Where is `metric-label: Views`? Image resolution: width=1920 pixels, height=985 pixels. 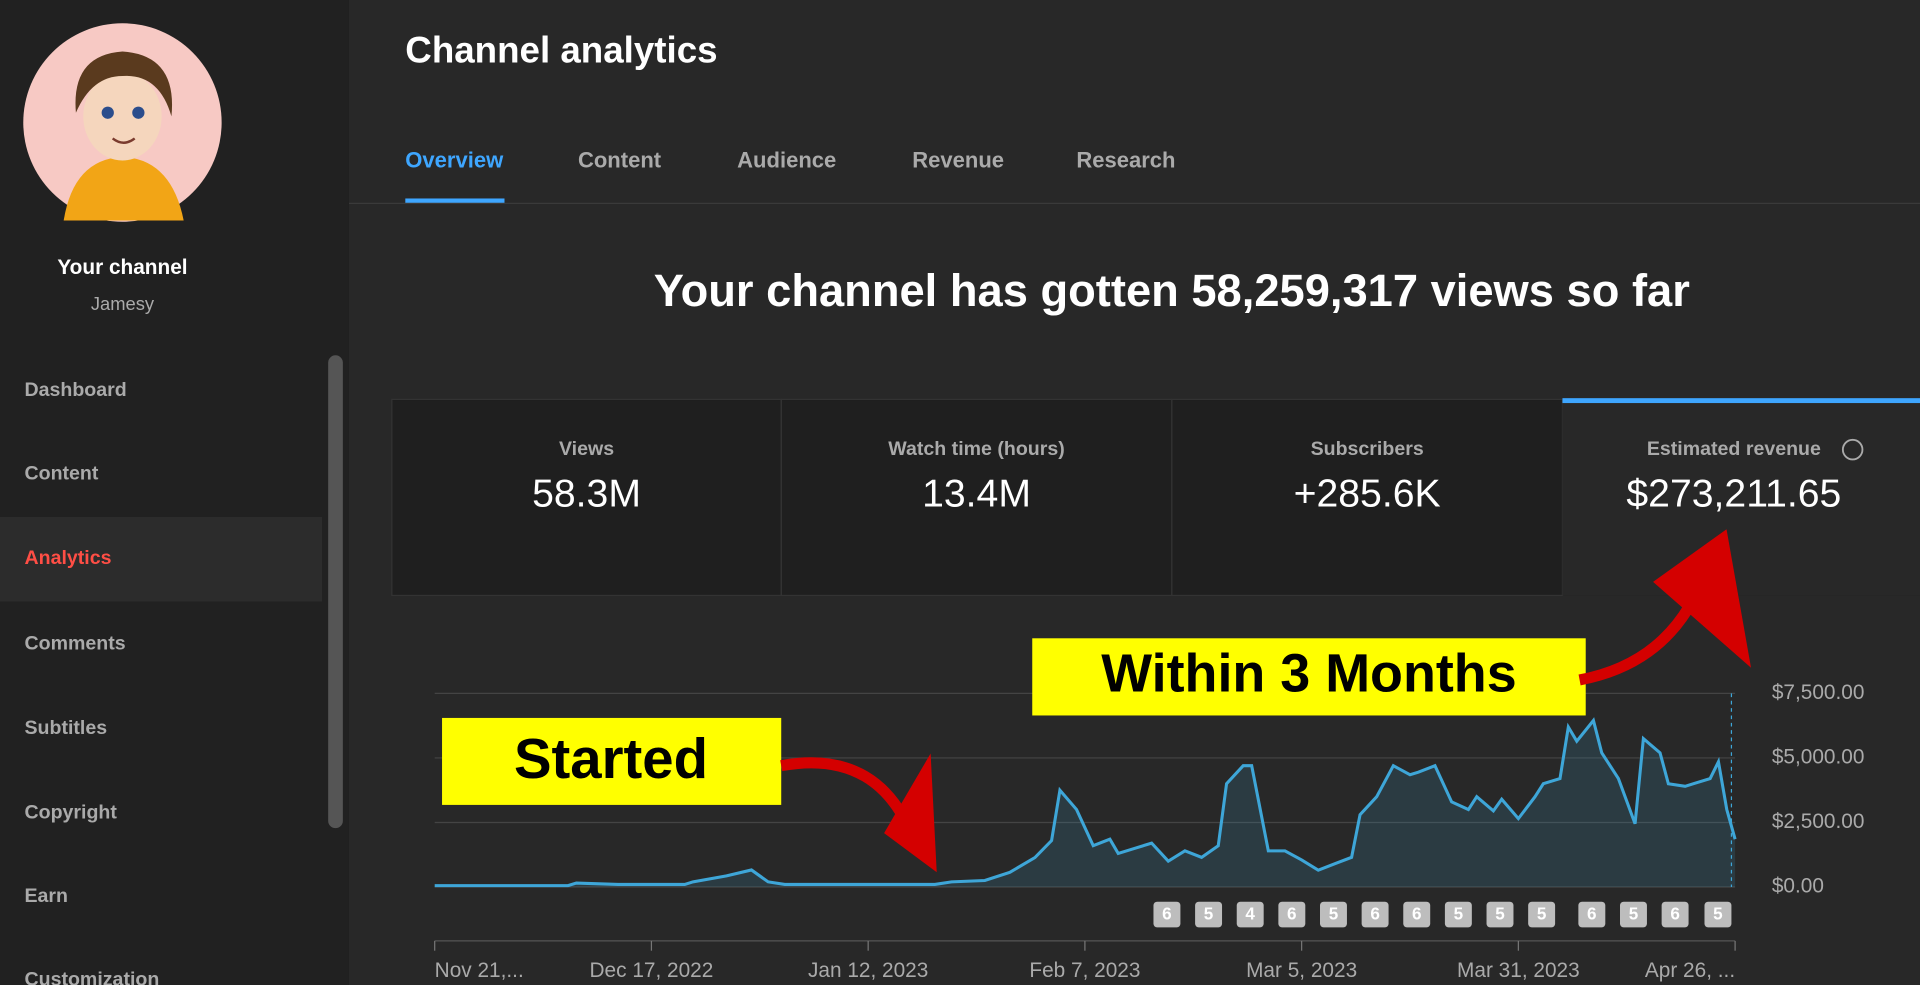 metric-label: Views is located at coordinates (586, 449).